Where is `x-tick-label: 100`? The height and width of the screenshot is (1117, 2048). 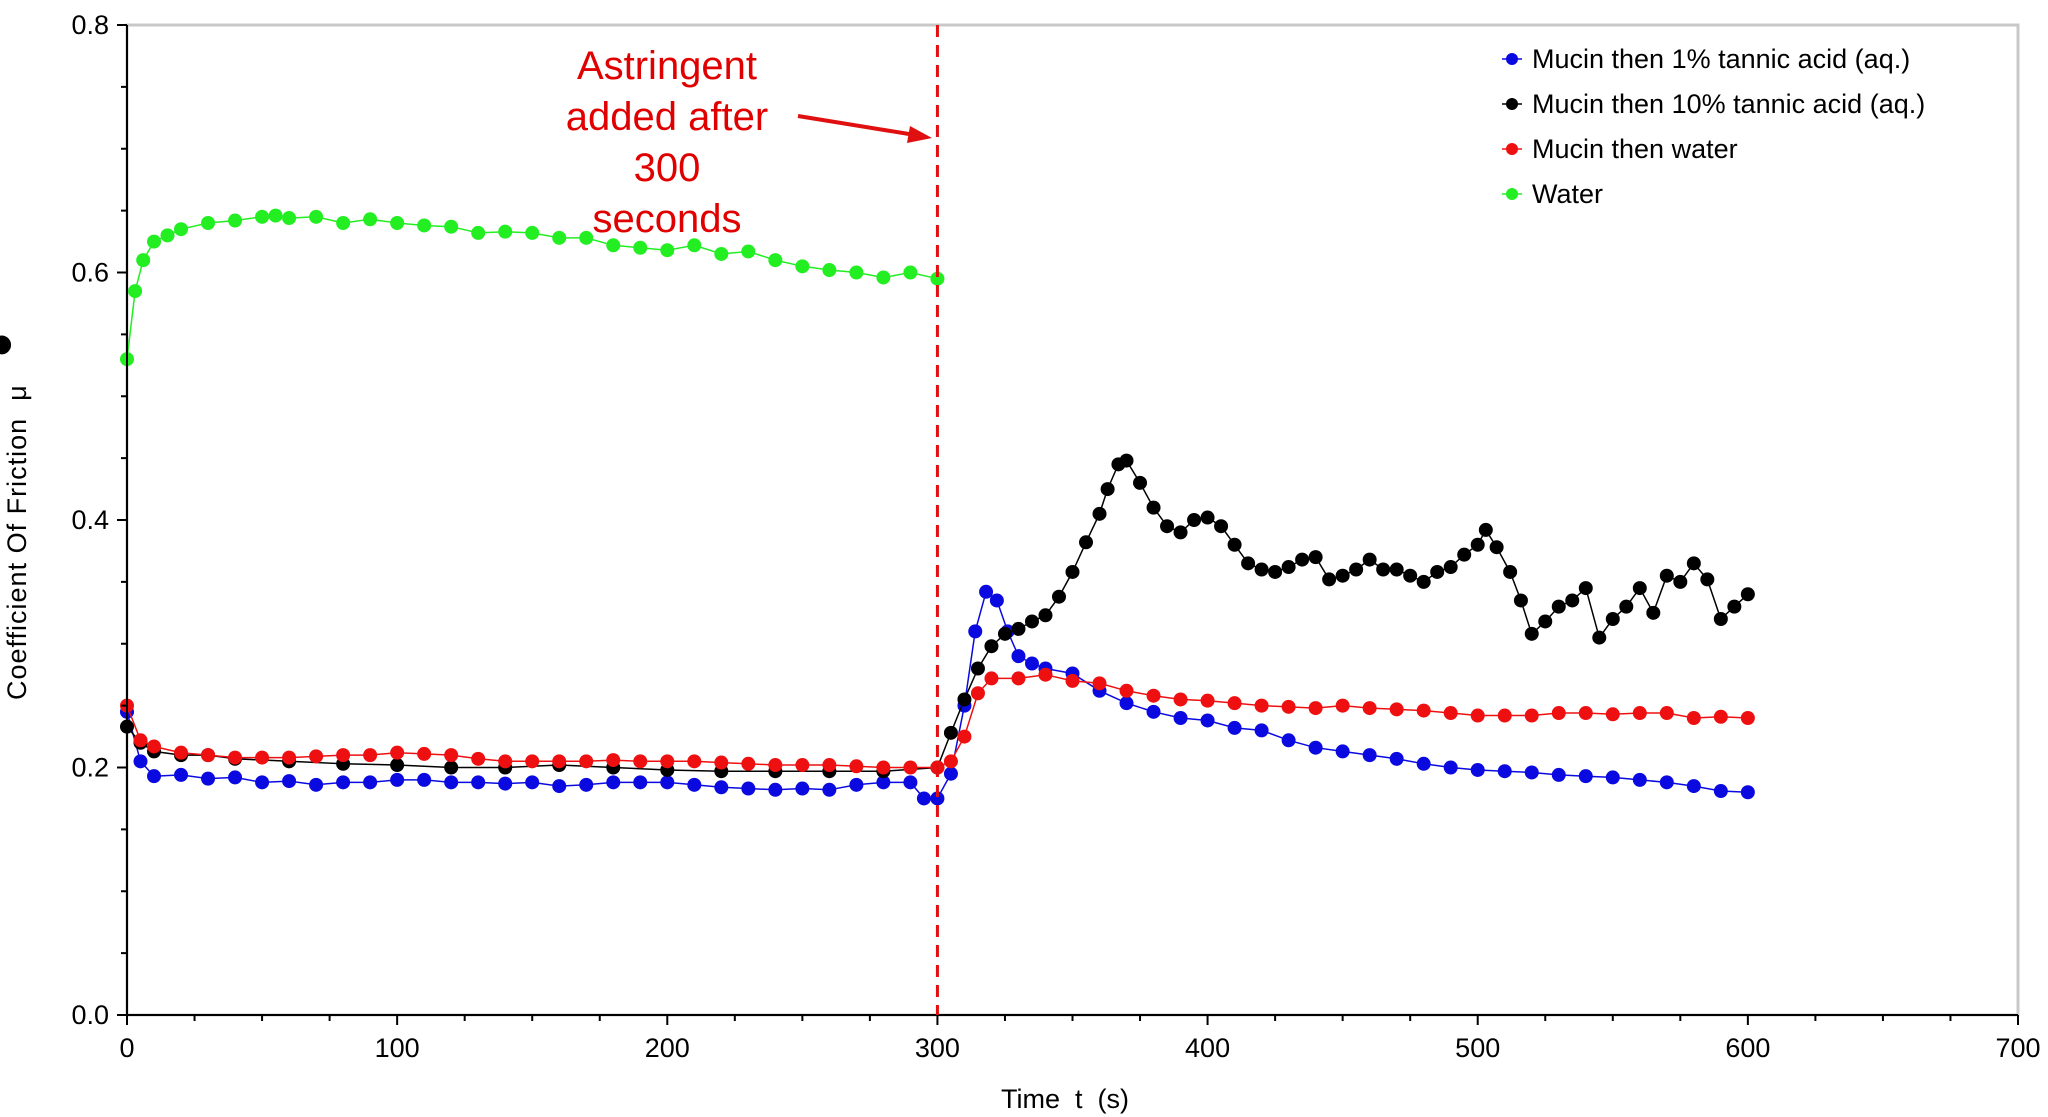 x-tick-label: 100 is located at coordinates (397, 1048).